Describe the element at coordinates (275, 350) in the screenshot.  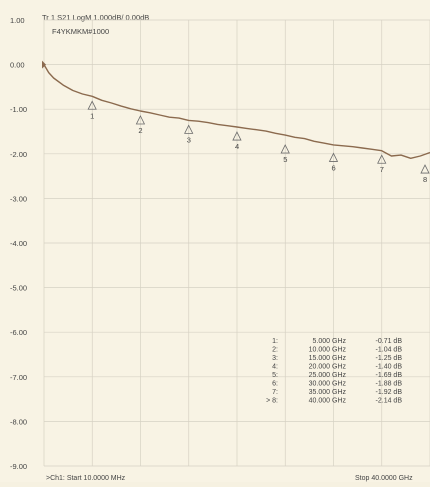
I see `marker-table-id: 2:` at that location.